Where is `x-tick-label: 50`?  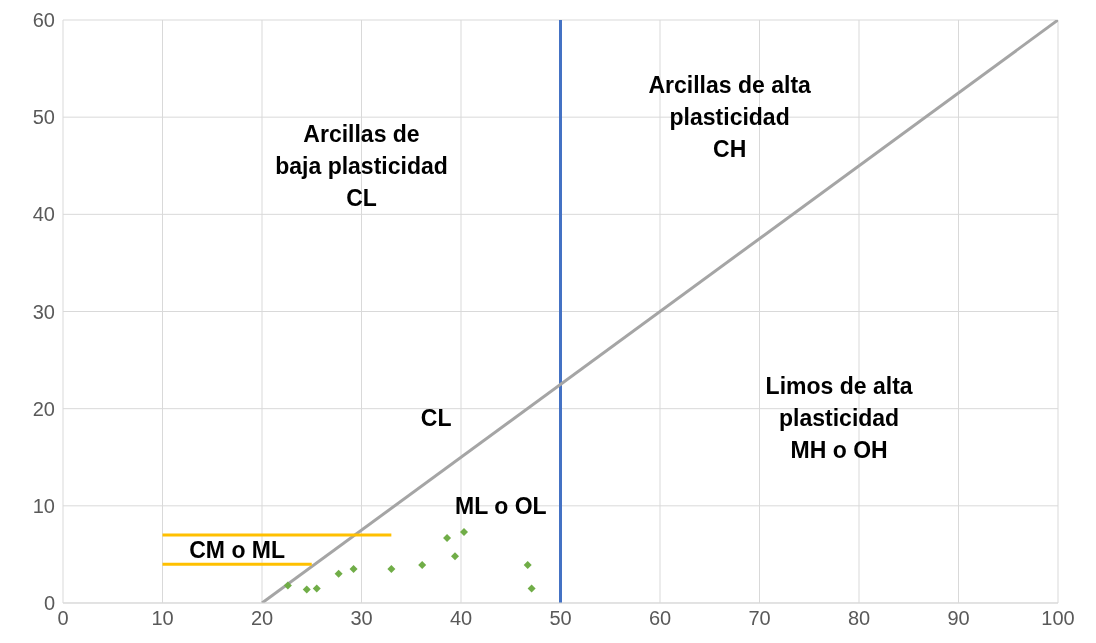
x-tick-label: 50 is located at coordinates (560, 618).